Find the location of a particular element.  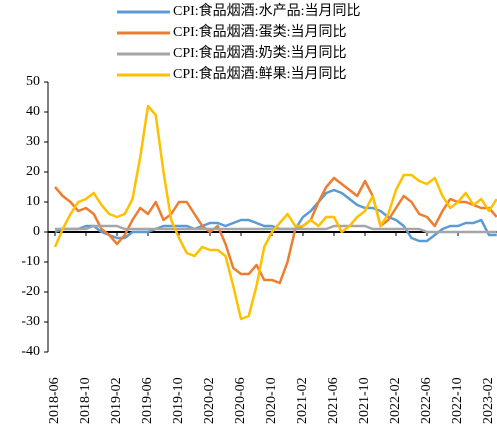

x-tick-label: 2022-02 is located at coordinates (395, 400).